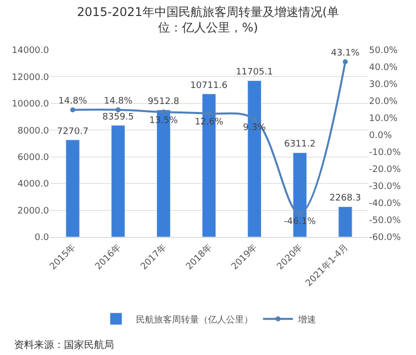 Image resolution: width=416 pixels, height=355 pixels. I want to click on legend-label: 增速, so click(306, 320).